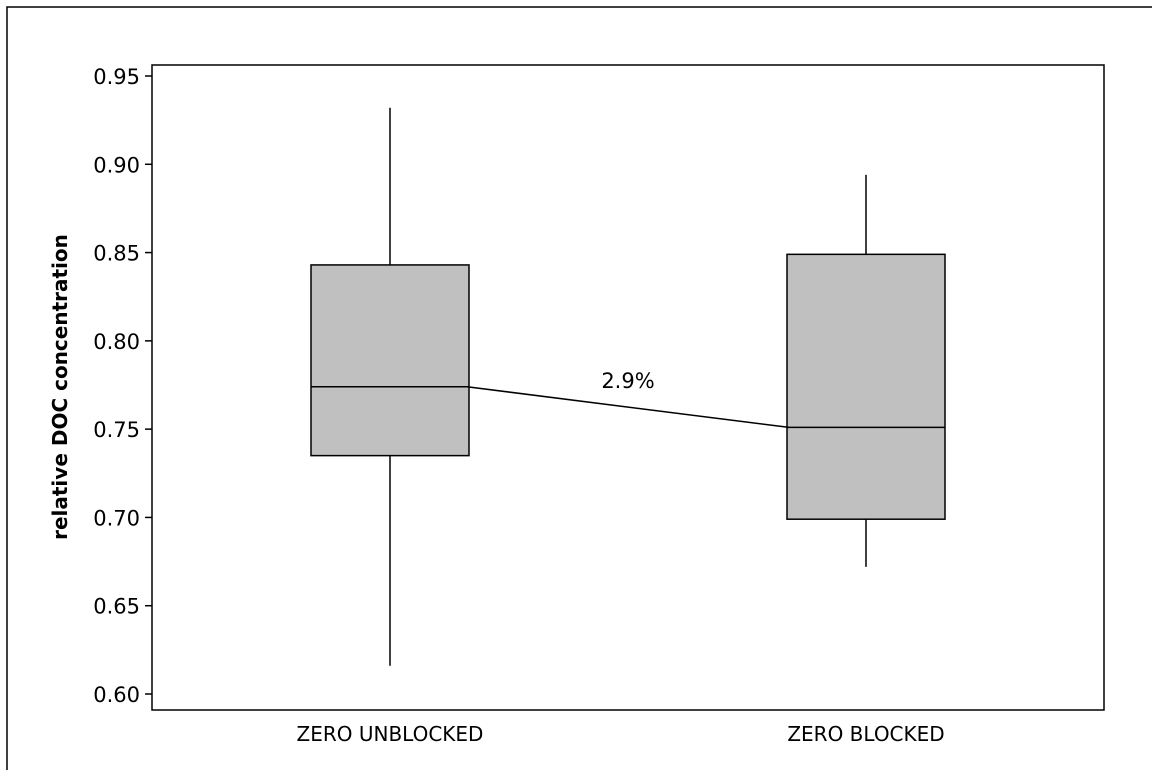 Image resolution: width=1152 pixels, height=770 pixels. Describe the element at coordinates (627, 381) in the screenshot. I see `difference-annotation: 2.9%` at that location.